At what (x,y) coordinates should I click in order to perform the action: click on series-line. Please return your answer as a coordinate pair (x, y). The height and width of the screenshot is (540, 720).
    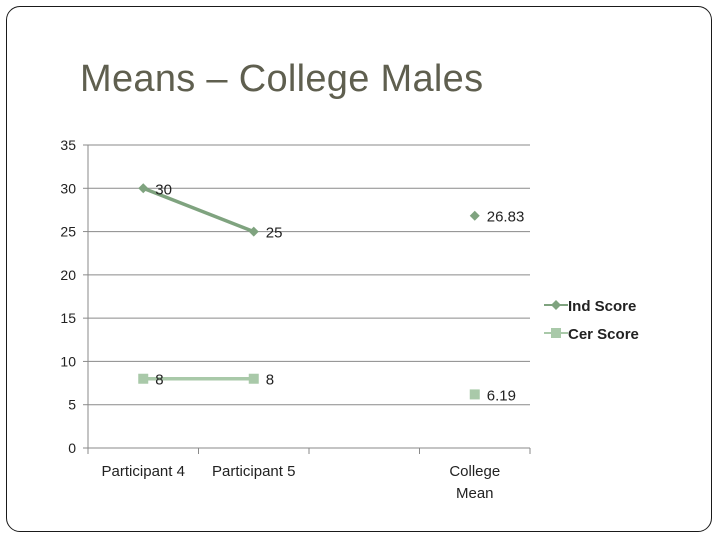
    Looking at the image, I should click on (198, 210).